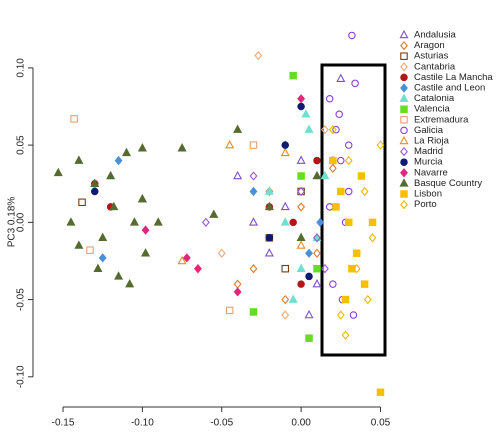 This screenshot has width=500, height=445. What do you see at coordinates (12, 222) in the screenshot?
I see `y-axis-label: PC3 0.18%` at bounding box center [12, 222].